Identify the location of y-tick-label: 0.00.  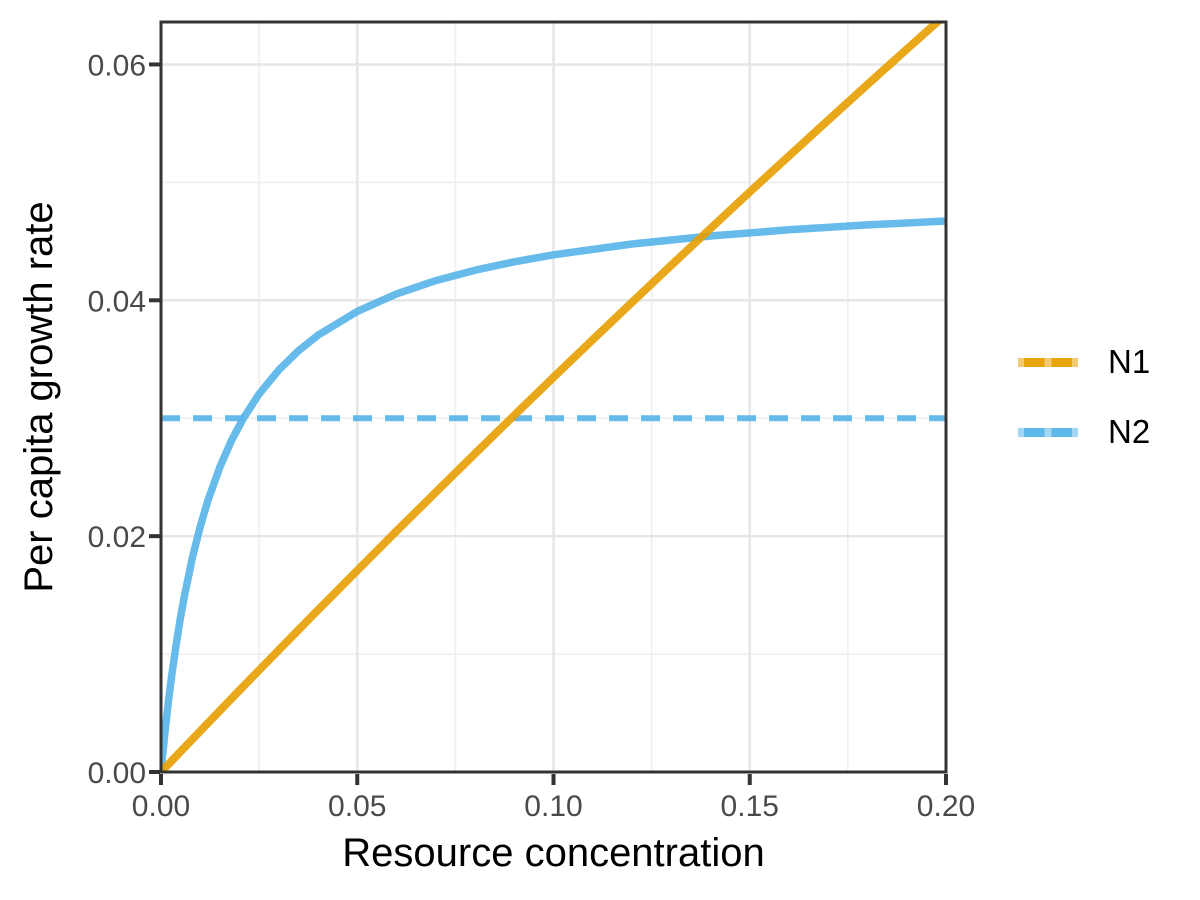
(117, 773).